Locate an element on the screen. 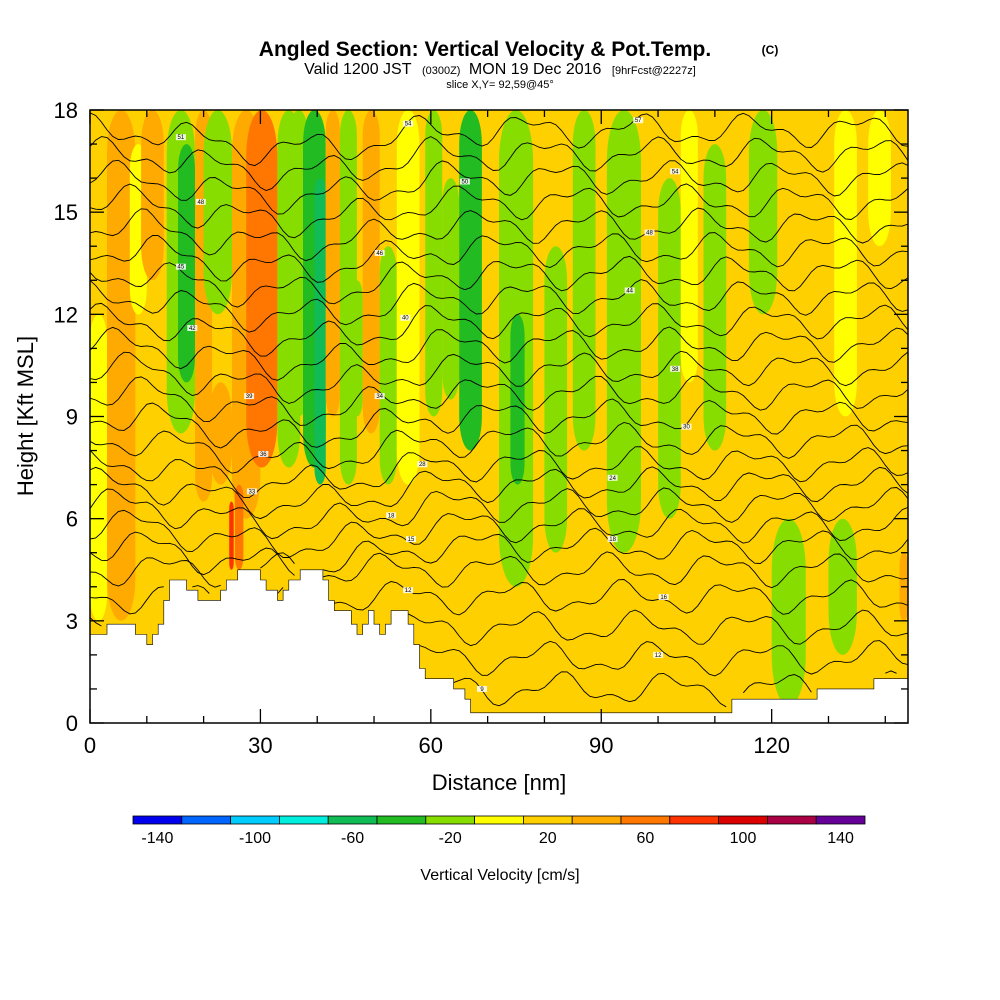 The width and height of the screenshot is (1000, 1000). contour-label: 33 is located at coordinates (252, 492).